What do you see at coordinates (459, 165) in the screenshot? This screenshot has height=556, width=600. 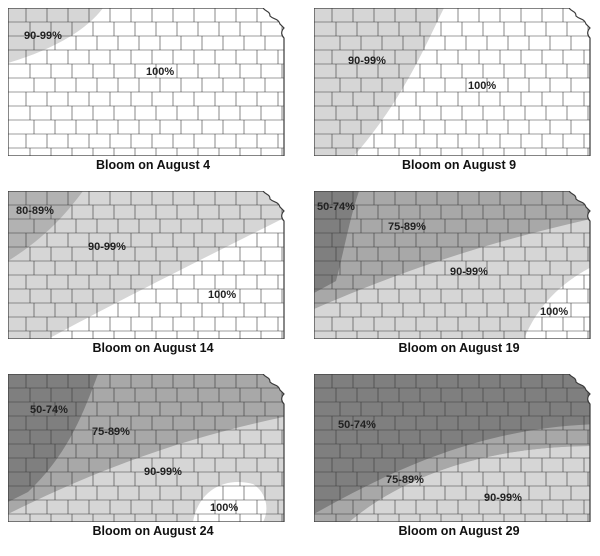 I see `map-caption: Bloom on August 9` at bounding box center [459, 165].